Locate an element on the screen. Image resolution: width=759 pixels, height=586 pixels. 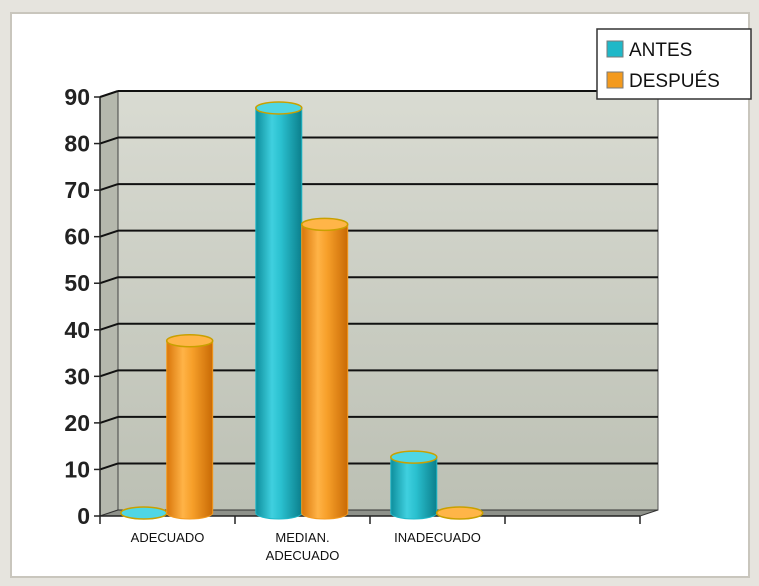
y-tick-label: 70 is located at coordinates (77, 190).